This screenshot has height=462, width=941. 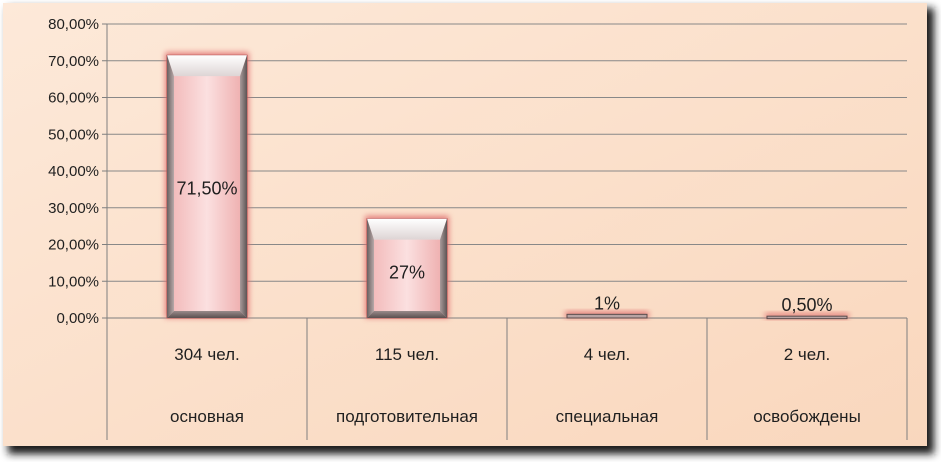 What do you see at coordinates (607, 303) in the screenshot?
I see `data-label: 1%` at bounding box center [607, 303].